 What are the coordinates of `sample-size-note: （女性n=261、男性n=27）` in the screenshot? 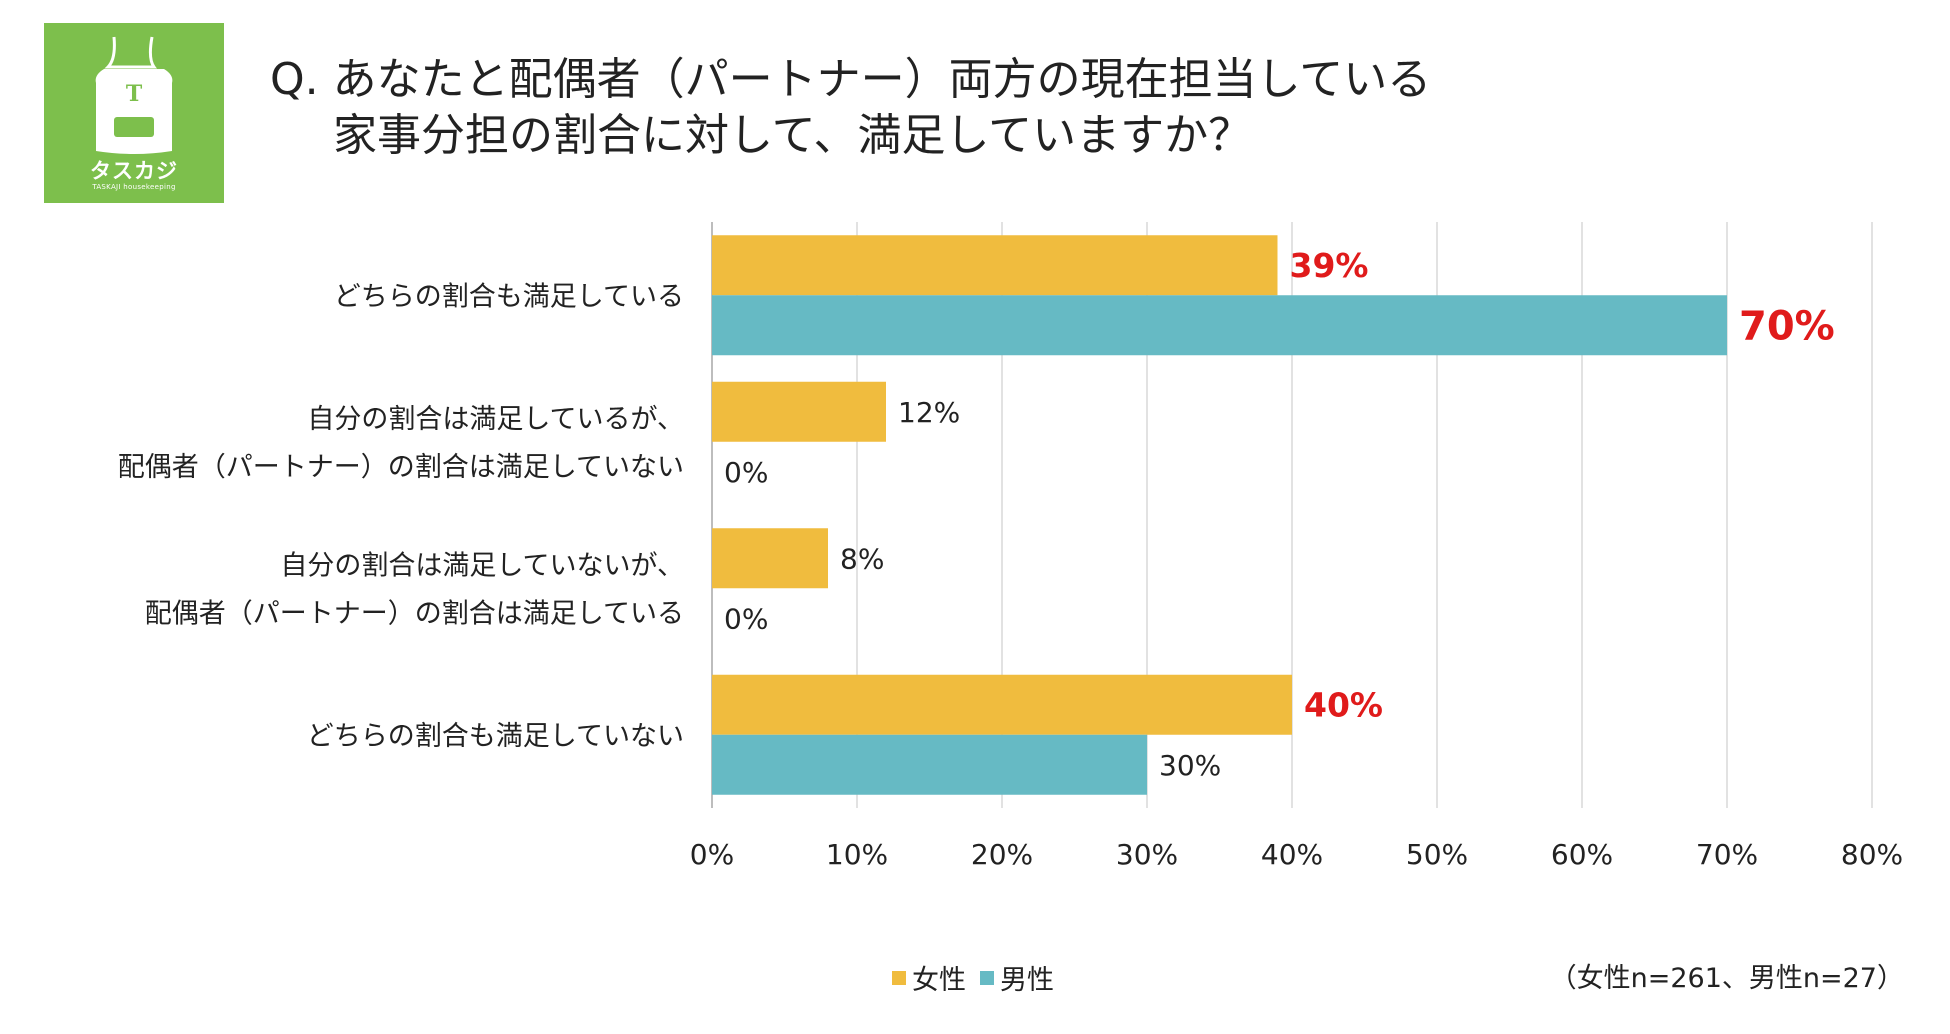 It's located at (1726, 978).